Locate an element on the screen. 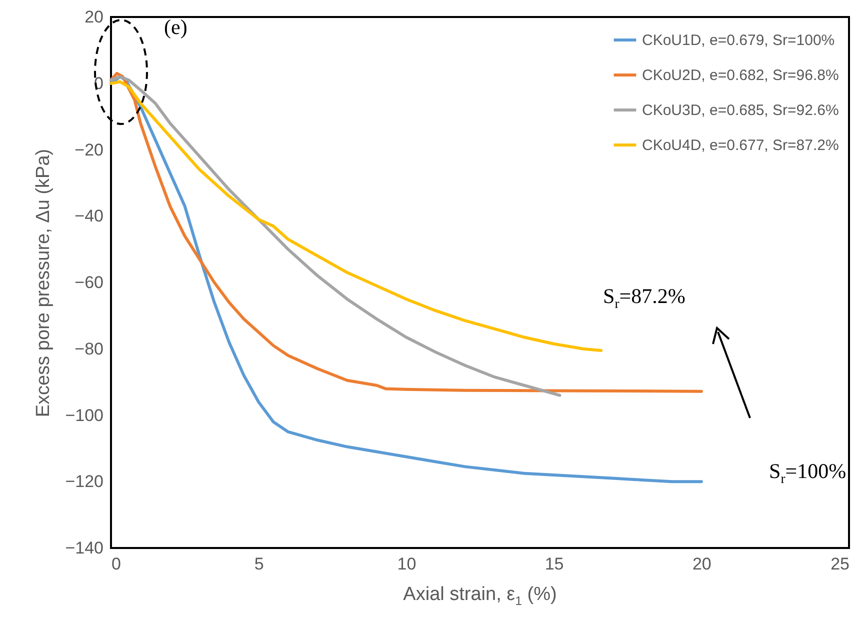 The image size is (865, 639). y-tick-label: −120 is located at coordinates (84, 482).